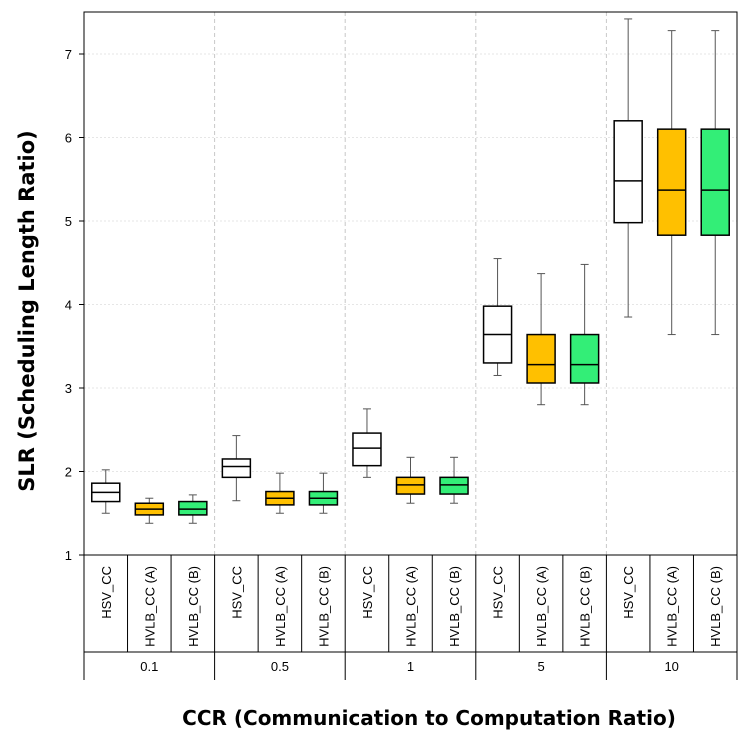 This screenshot has width=747, height=739. Describe the element at coordinates (68, 472) in the screenshot. I see `y-tick-label-2: 2` at that location.